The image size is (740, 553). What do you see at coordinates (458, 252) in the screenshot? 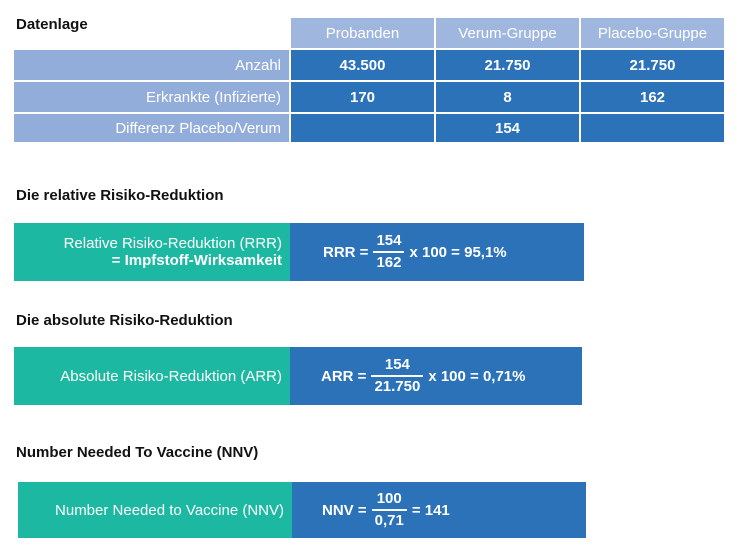
I see `rrr-suffix: x 100 = 95,1%` at bounding box center [458, 252].